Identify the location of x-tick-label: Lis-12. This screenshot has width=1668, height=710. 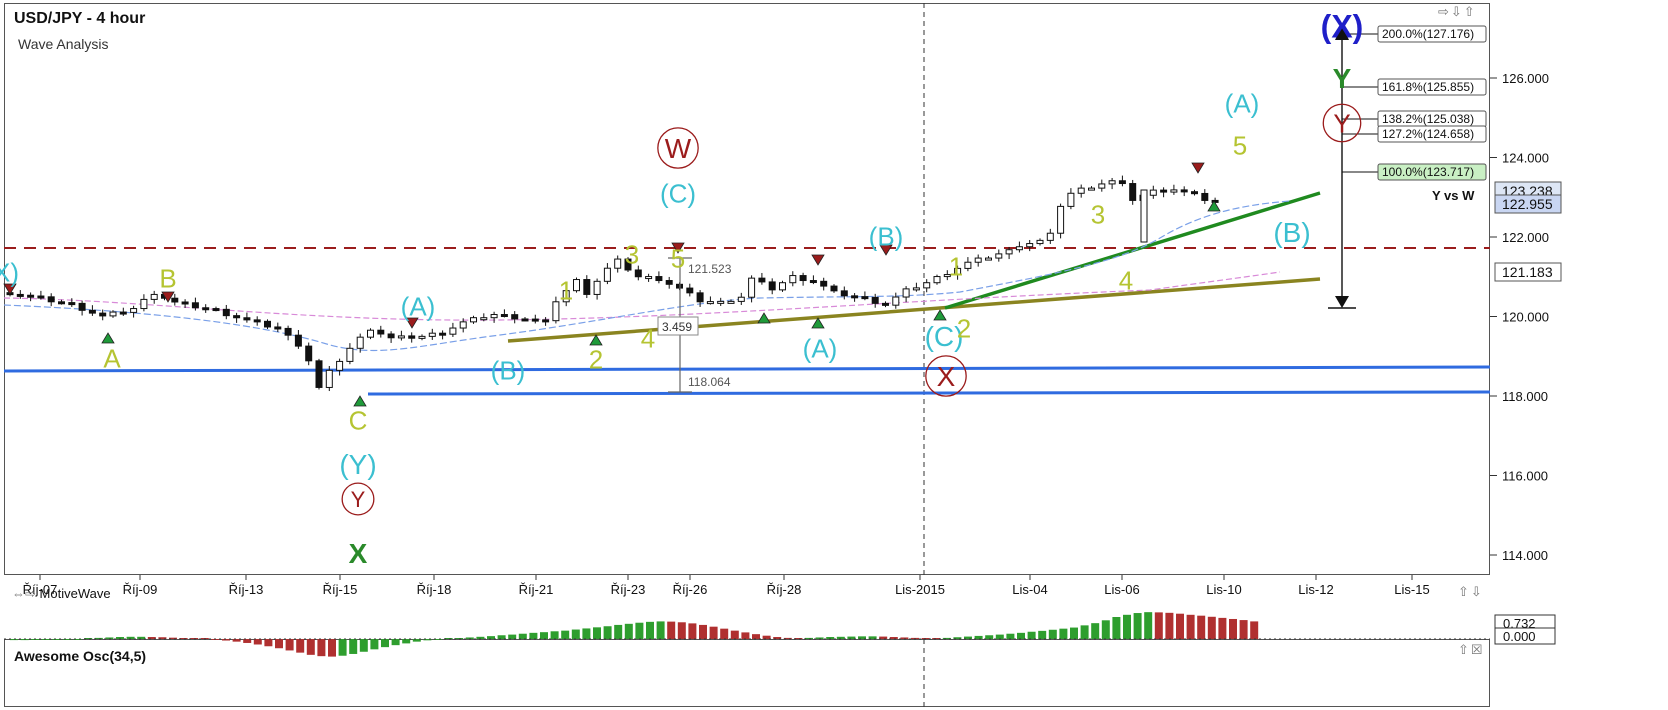
(1315, 589).